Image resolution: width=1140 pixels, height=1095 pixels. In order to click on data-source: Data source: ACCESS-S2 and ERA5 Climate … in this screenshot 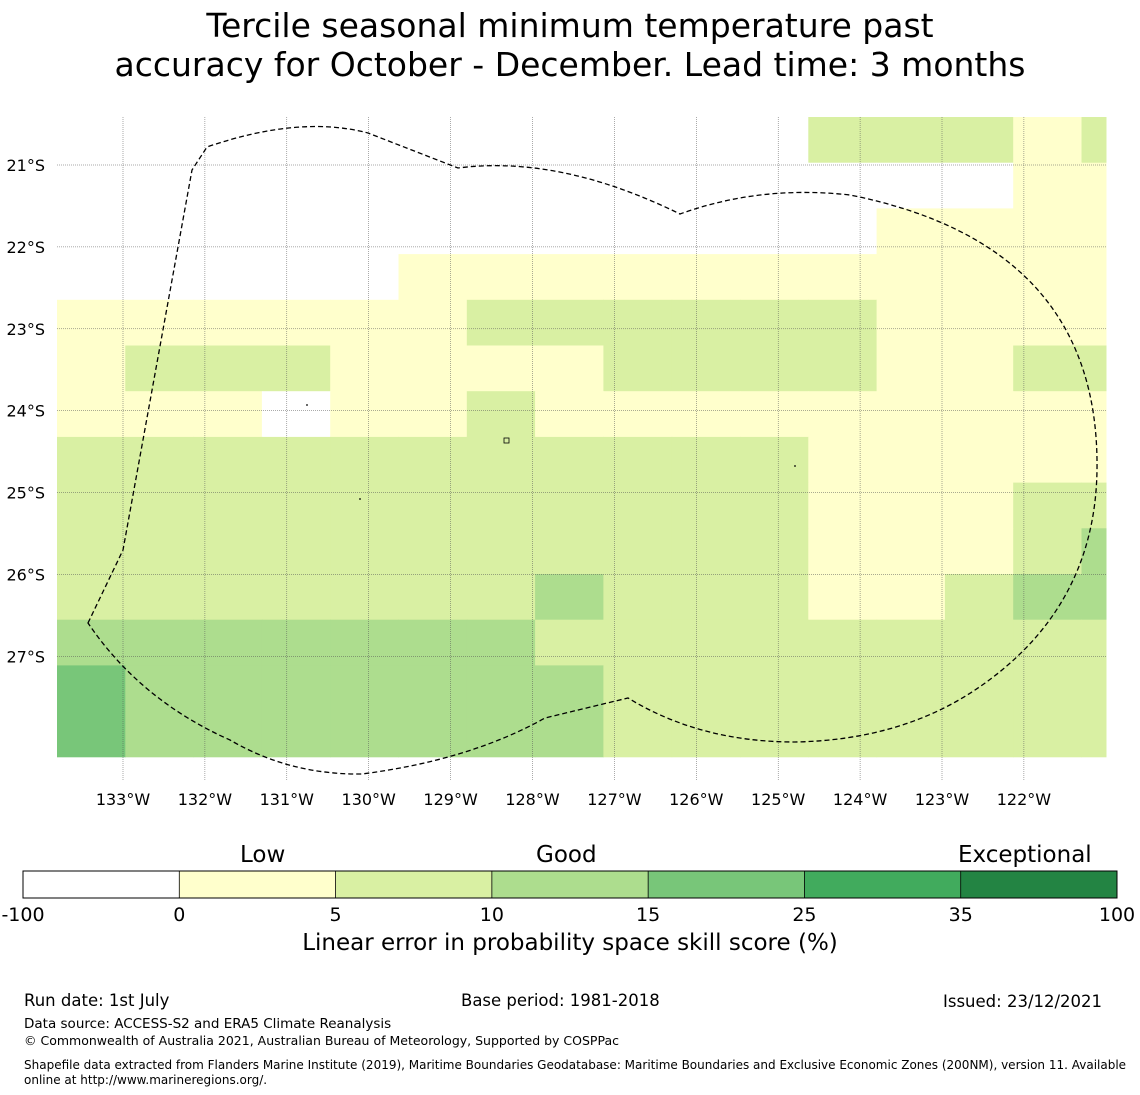, I will do `click(208, 1024)`.